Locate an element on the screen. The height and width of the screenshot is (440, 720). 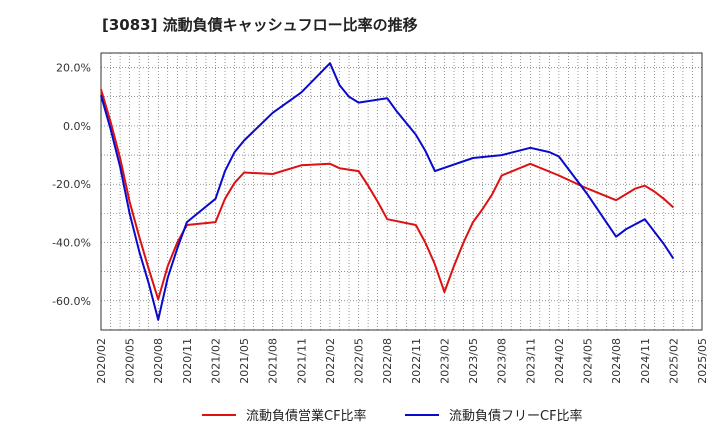
x-tick-label: 2023/11 is located at coordinates (530, 361).